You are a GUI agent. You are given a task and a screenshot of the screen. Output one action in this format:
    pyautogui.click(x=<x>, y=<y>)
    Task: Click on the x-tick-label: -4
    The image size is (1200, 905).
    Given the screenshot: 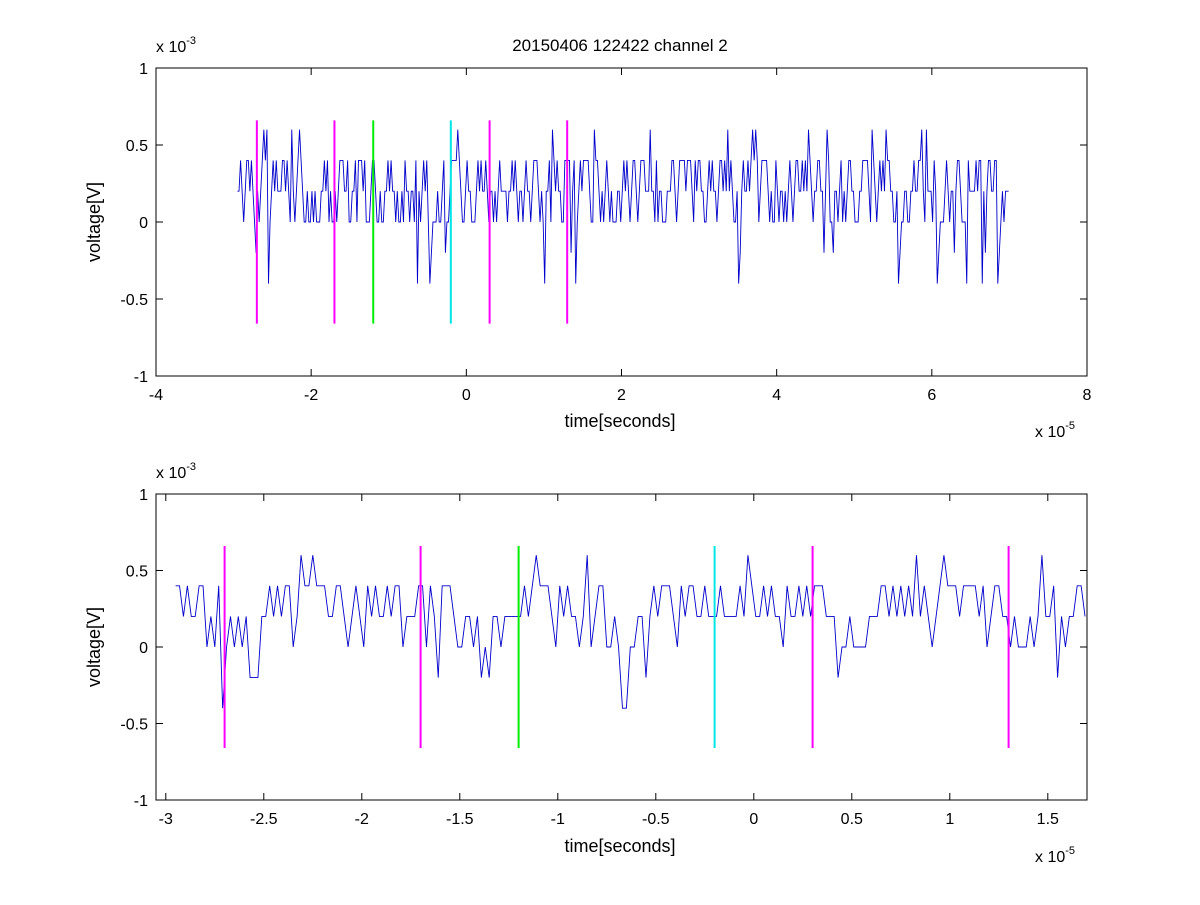 What is the action you would take?
    pyautogui.click(x=156, y=395)
    